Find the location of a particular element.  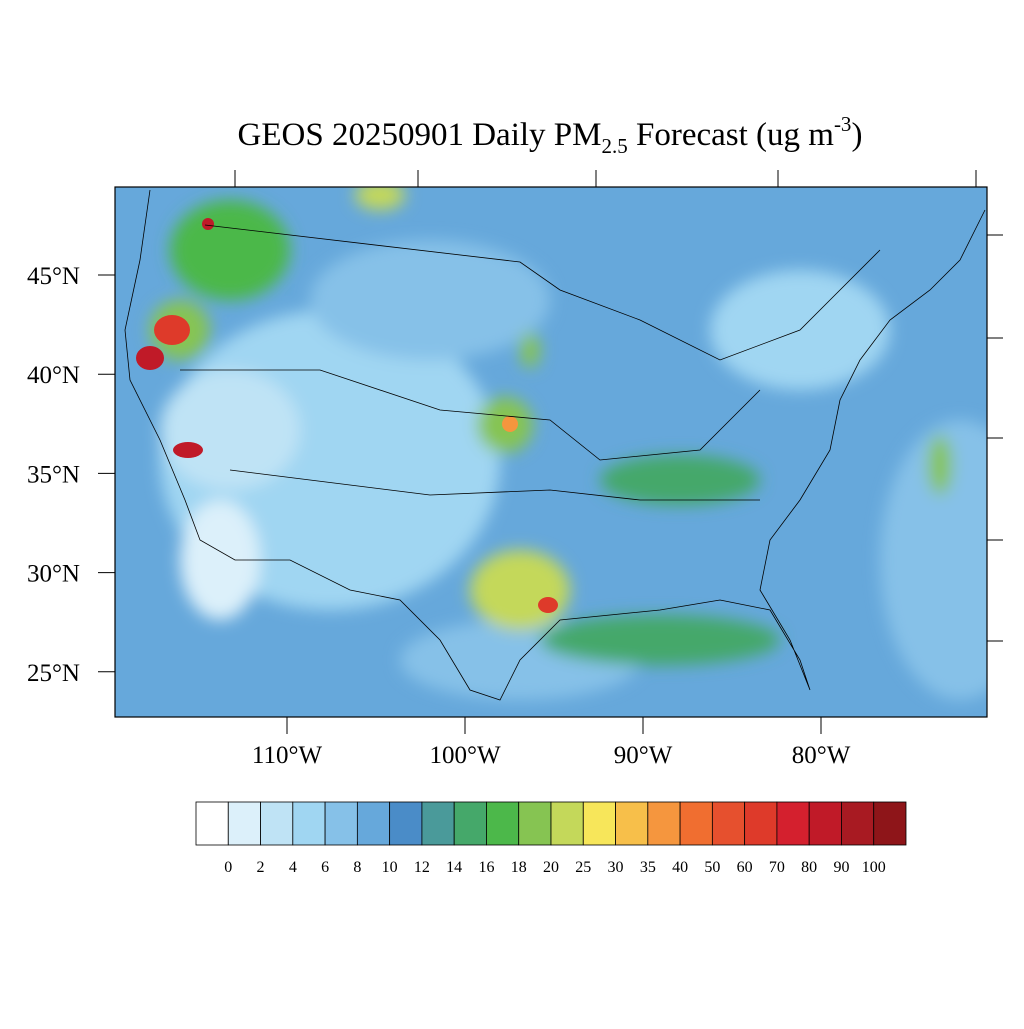

lon-label: 110°W is located at coordinates (287, 755).